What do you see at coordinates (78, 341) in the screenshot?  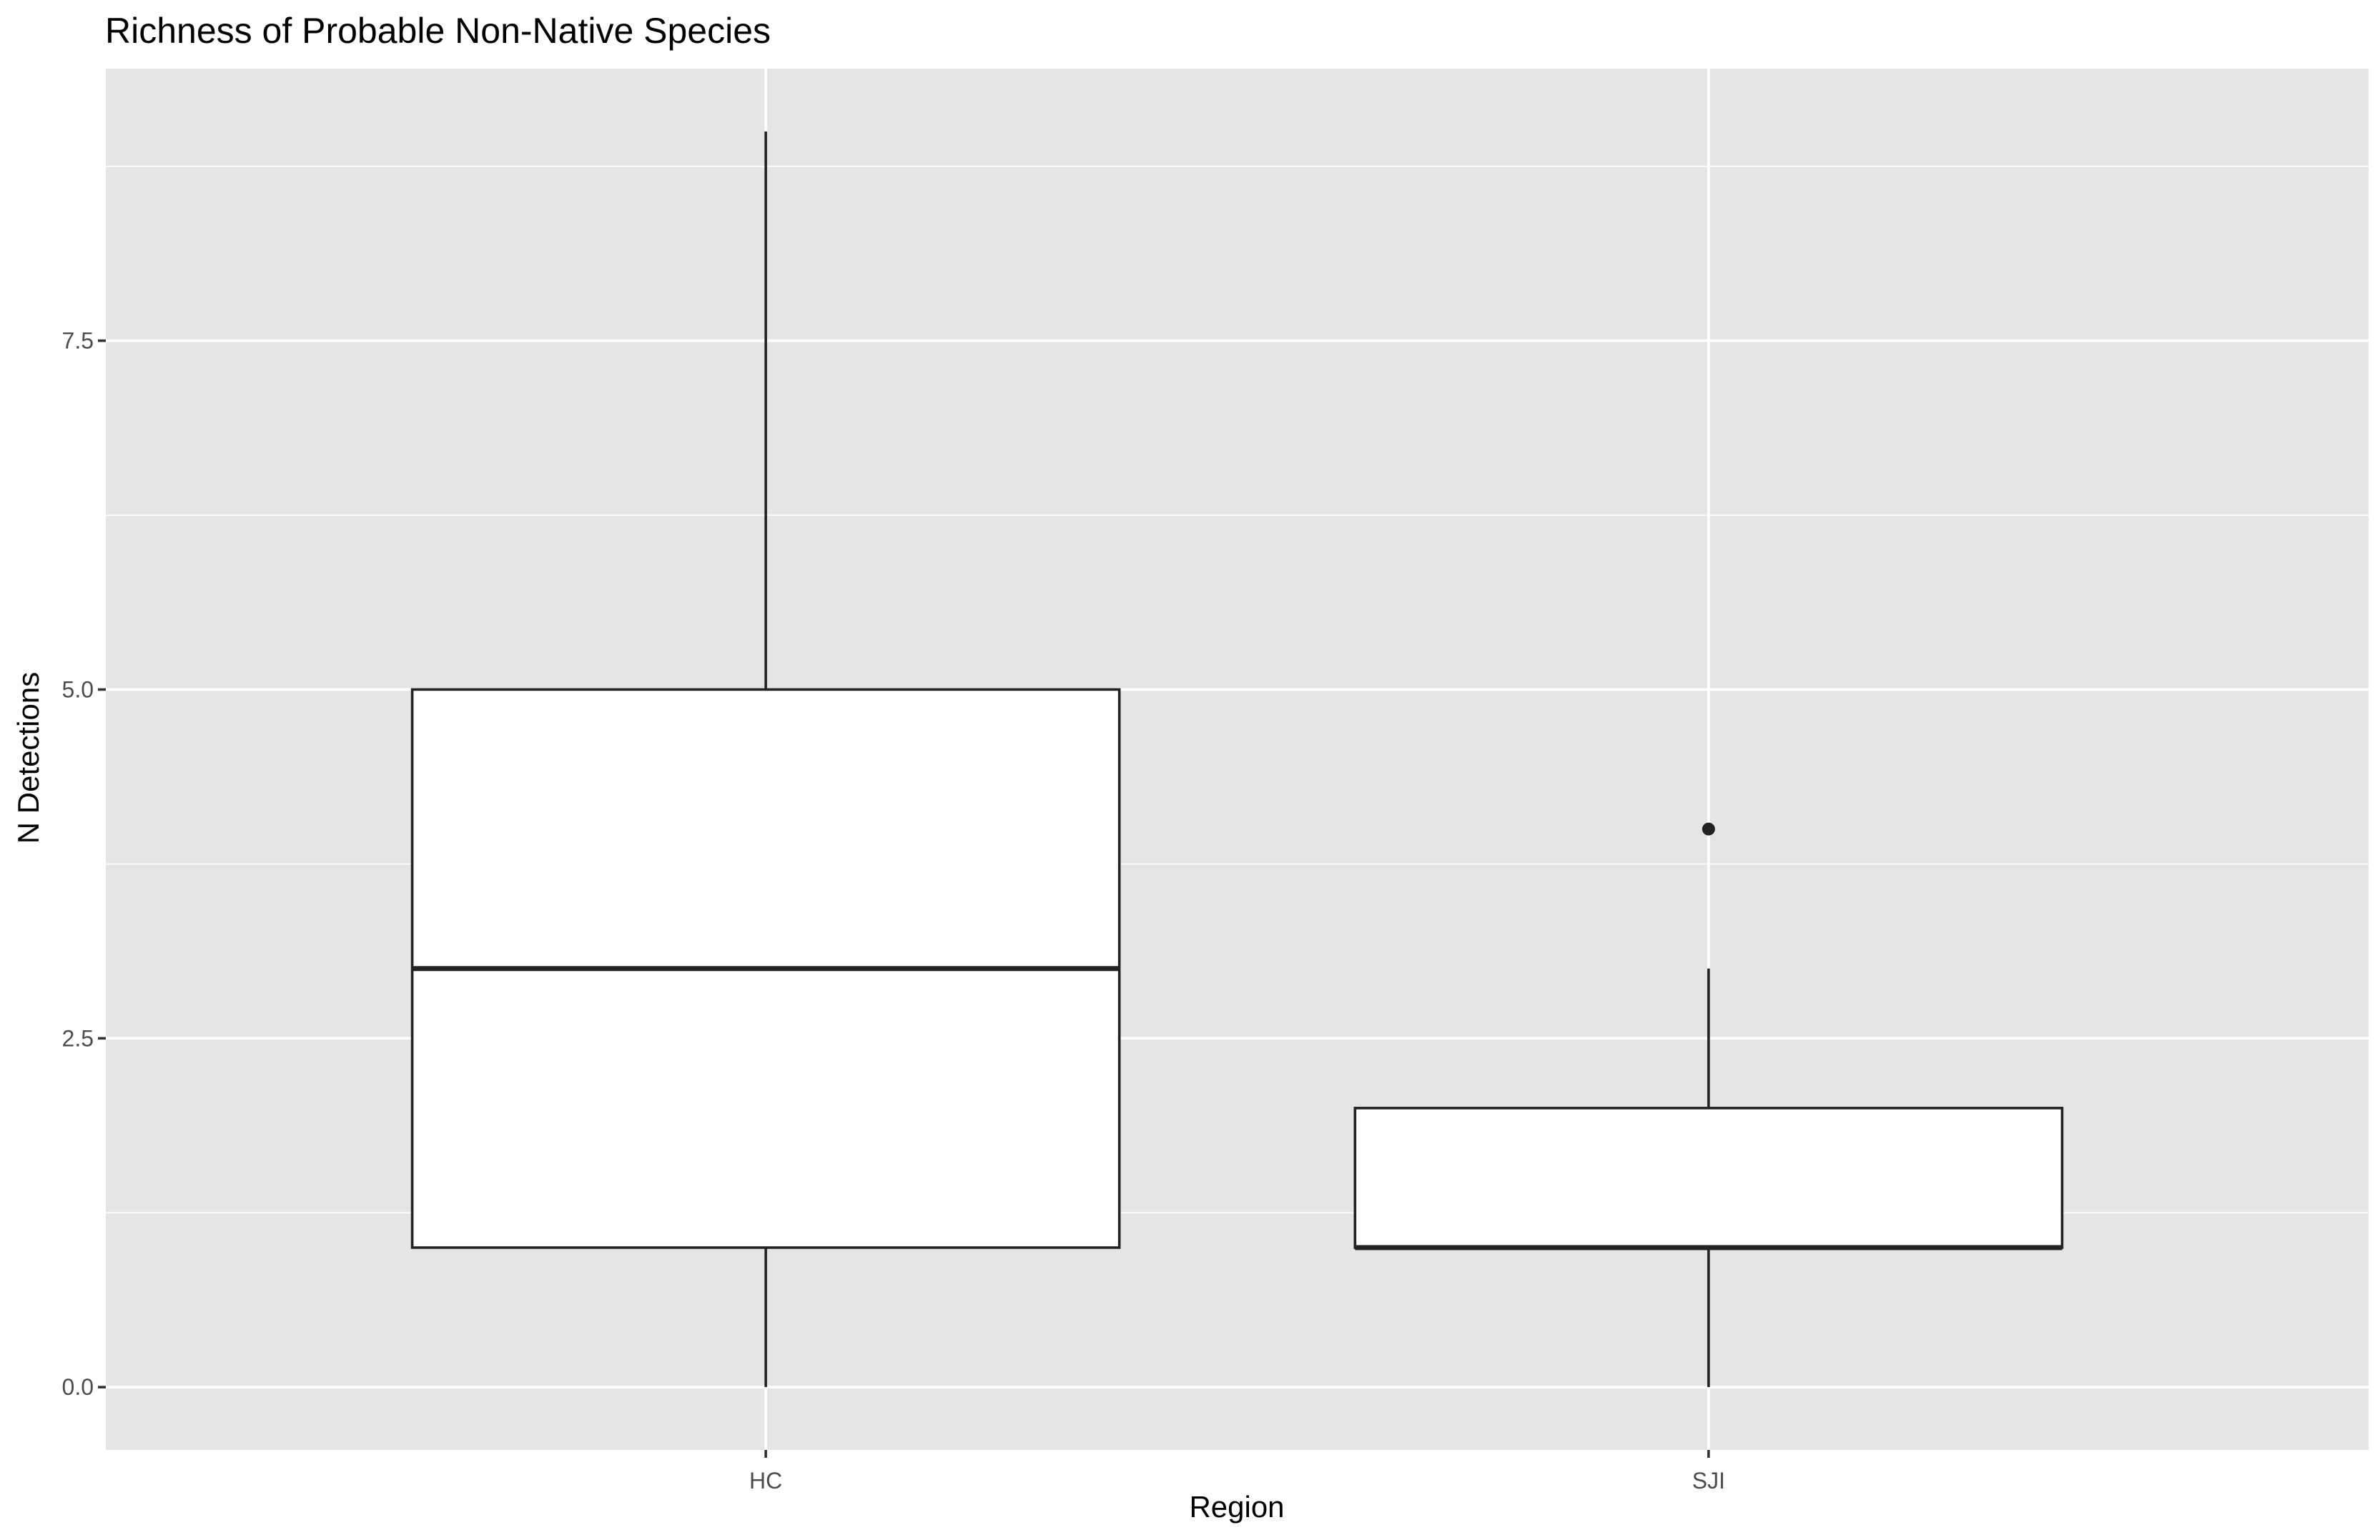 I see `y-tick-label: 7.5` at bounding box center [78, 341].